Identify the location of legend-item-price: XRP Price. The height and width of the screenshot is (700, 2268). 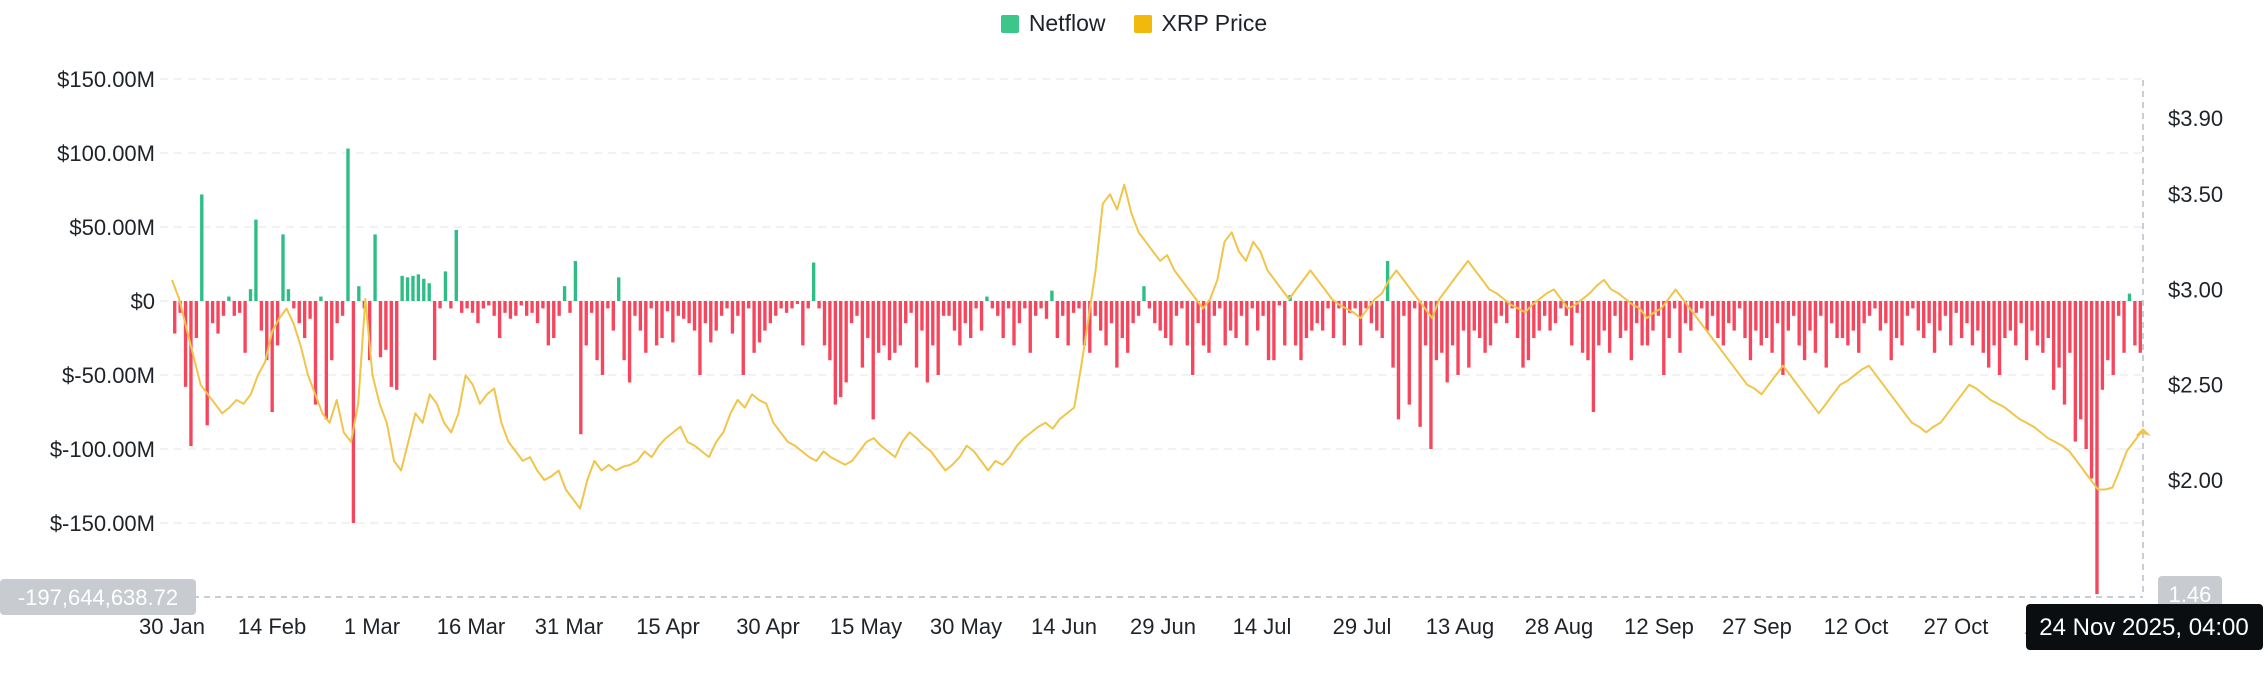
(1200, 23).